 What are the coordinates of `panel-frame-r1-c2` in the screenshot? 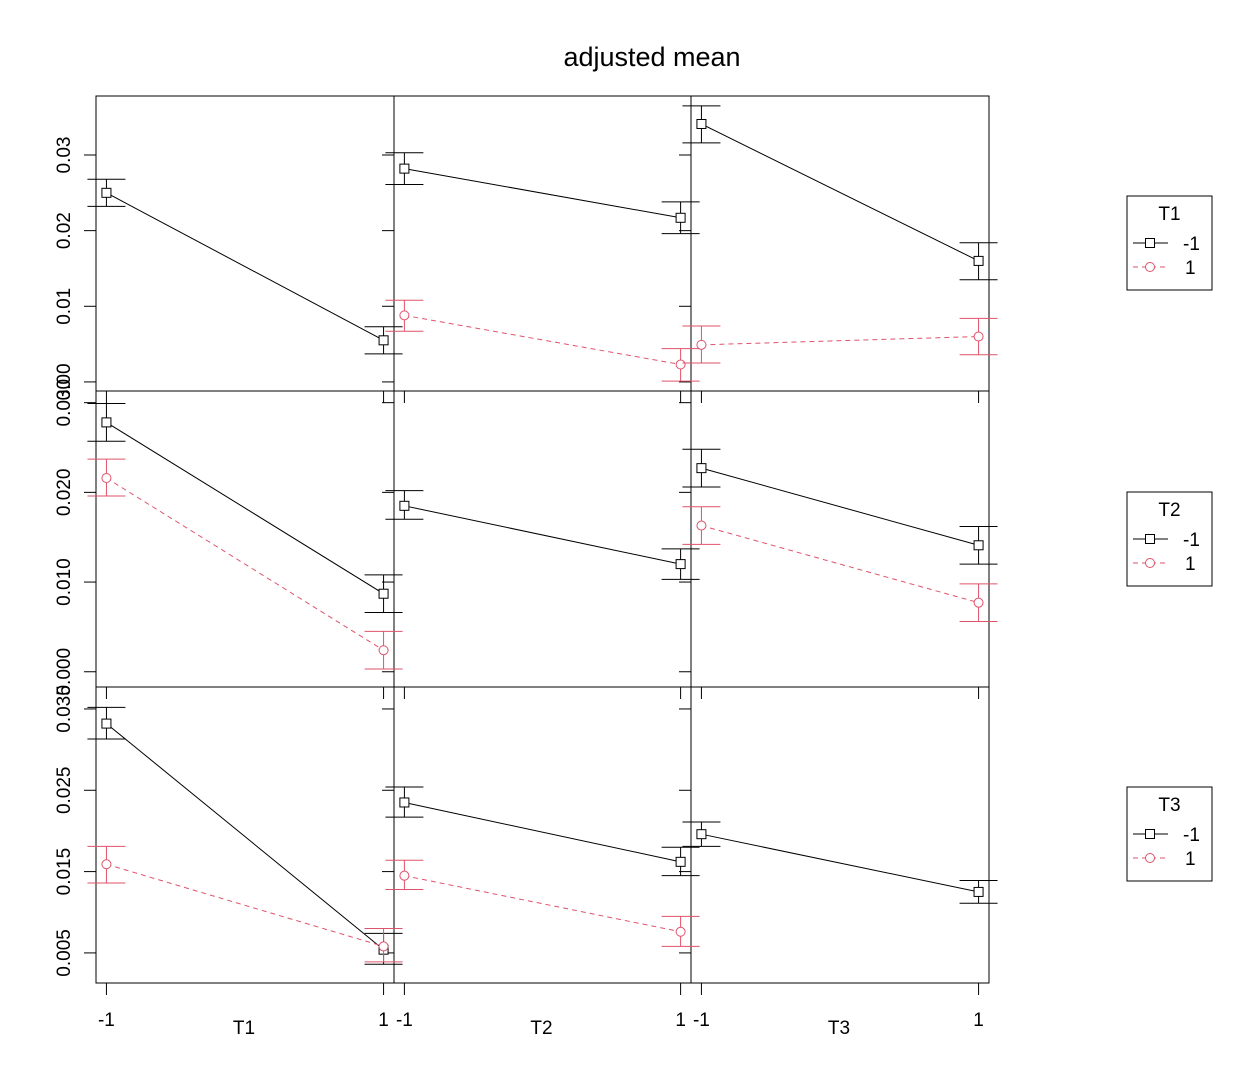 It's located at (840, 539).